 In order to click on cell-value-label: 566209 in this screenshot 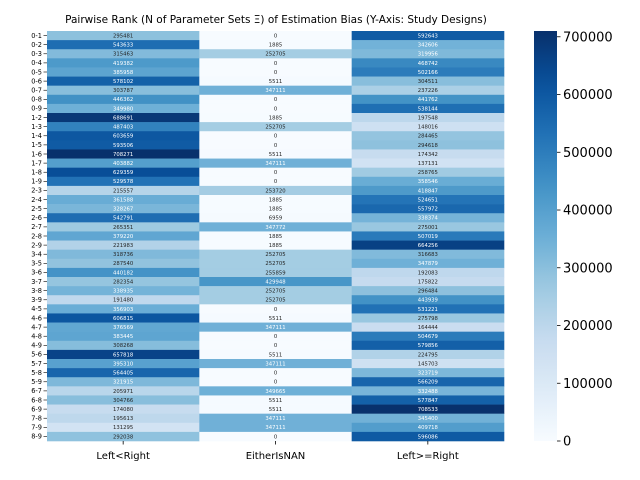, I will do `click(428, 383)`.